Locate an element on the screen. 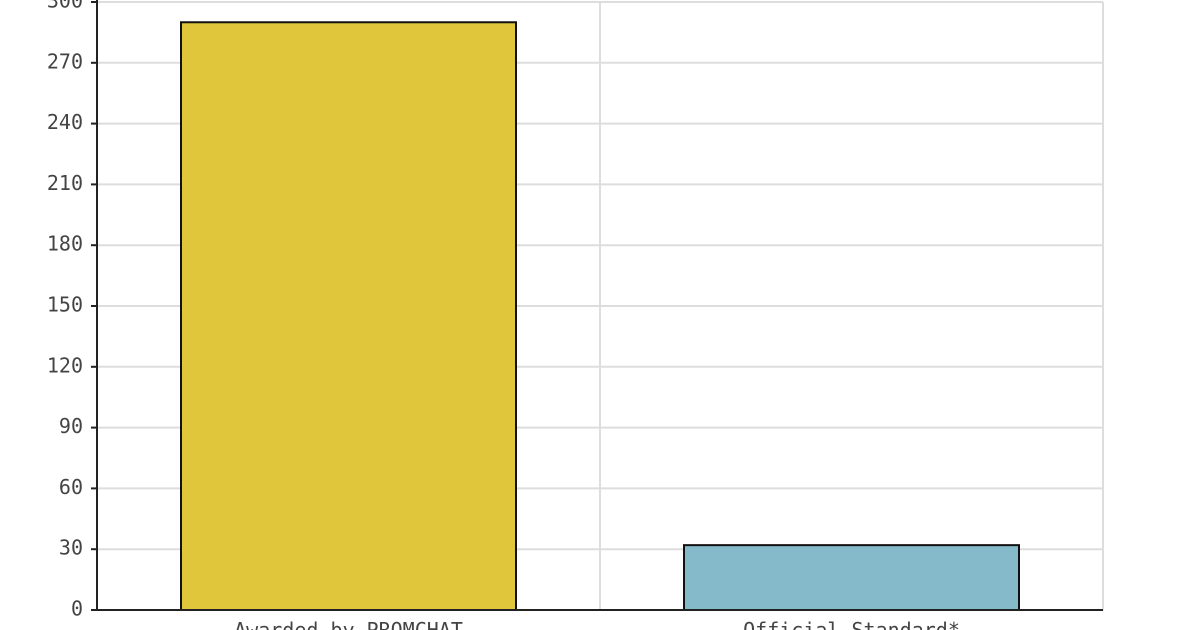  y-tick-label: 90 is located at coordinates (71, 426).